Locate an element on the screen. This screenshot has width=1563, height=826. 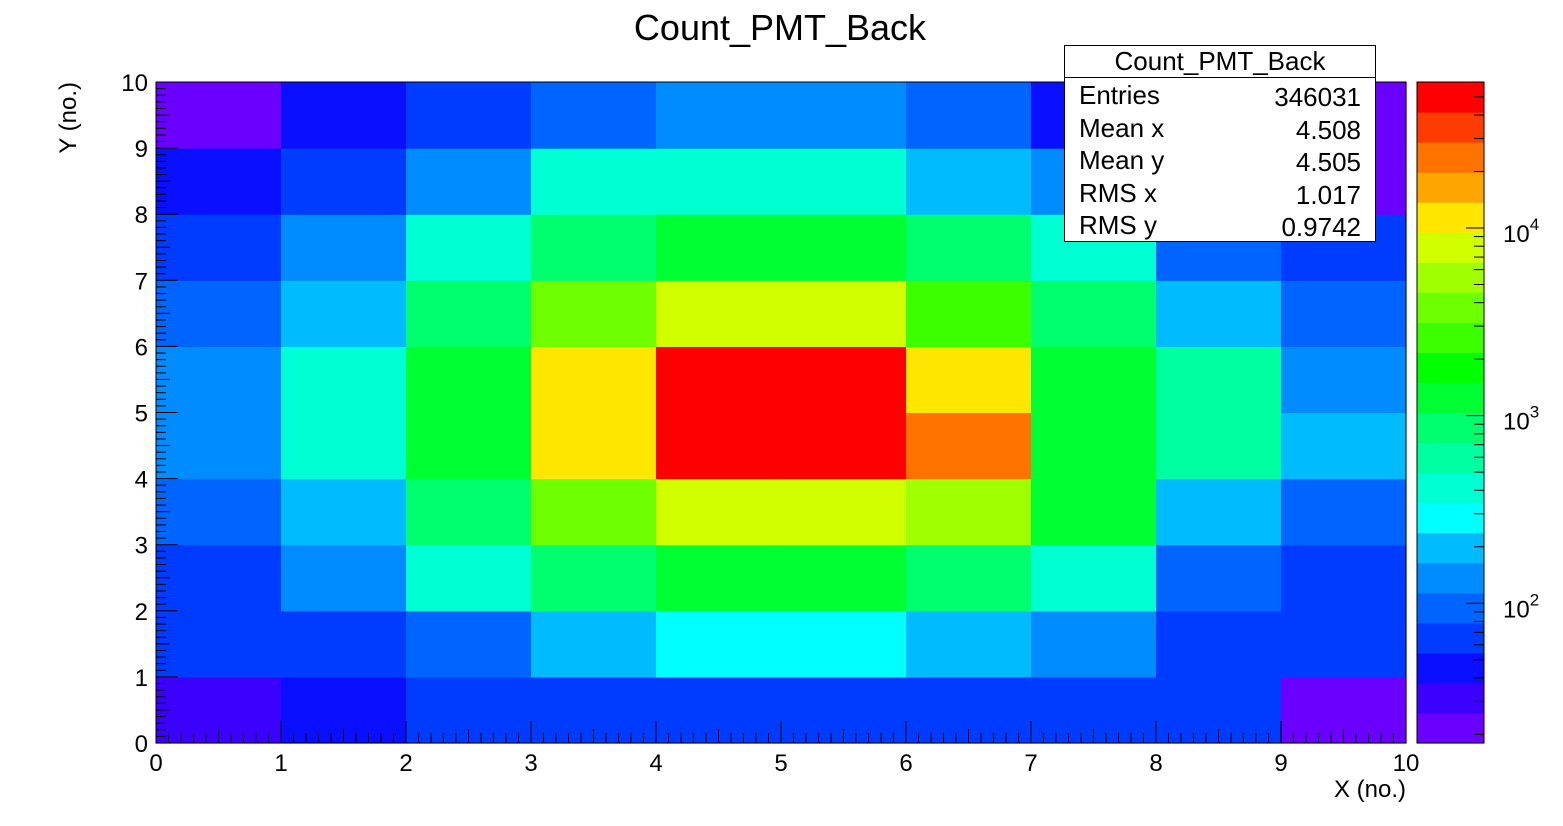
z-axis-ticks: 10² 10³ 10⁴ is located at coordinates (1502, 408).